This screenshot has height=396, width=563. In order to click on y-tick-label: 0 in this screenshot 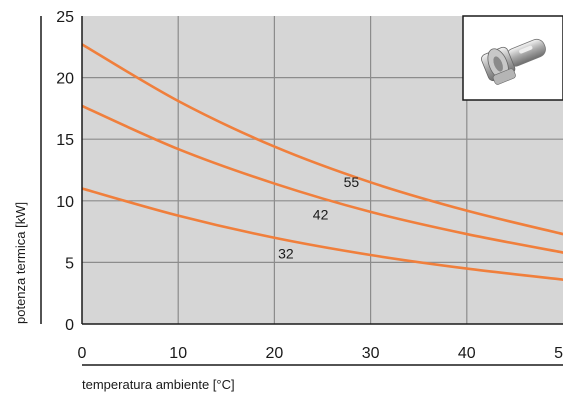, I will do `click(69, 325)`.